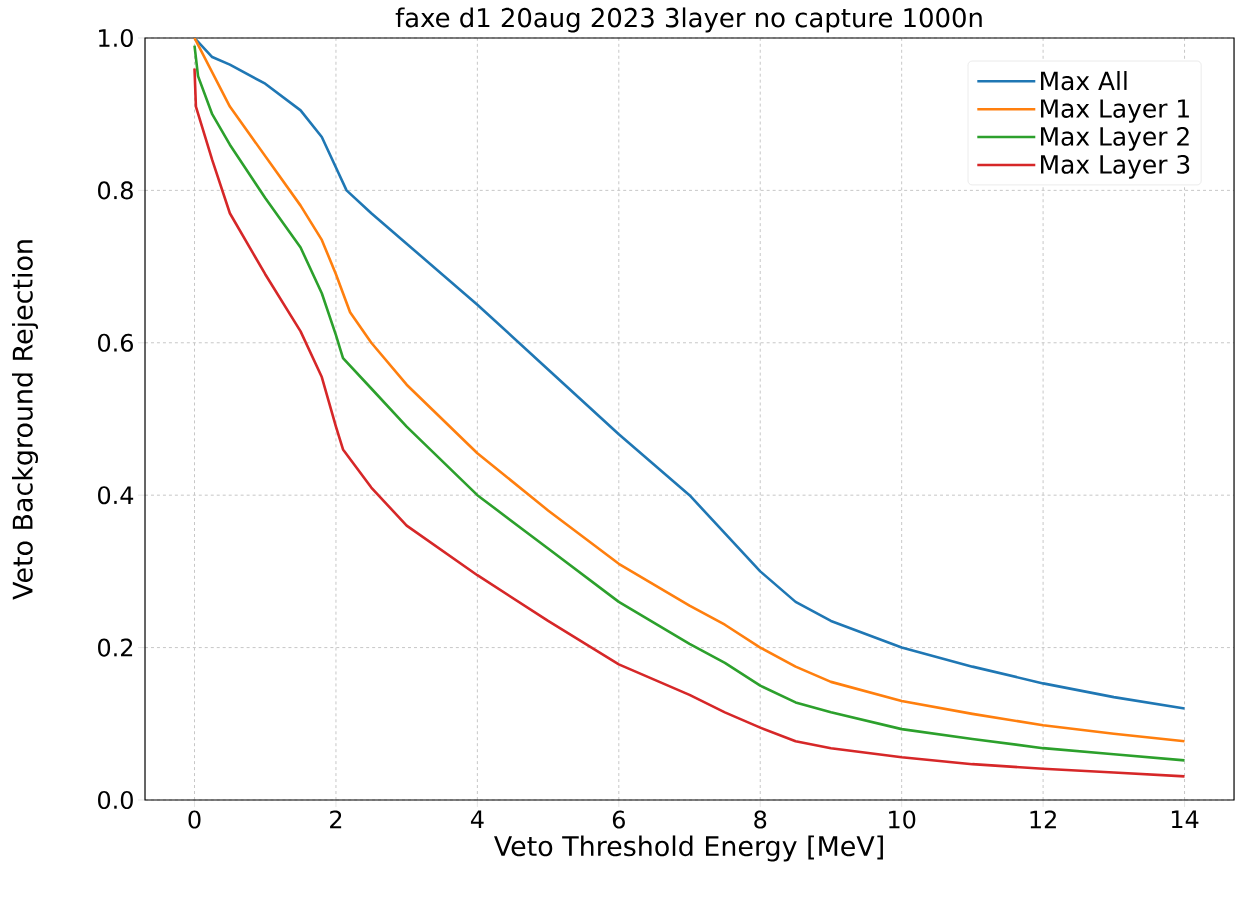 Image resolution: width=1239 pixels, height=902 pixels. Describe the element at coordinates (688, 848) in the screenshot. I see `x-axis-title: Veto Threshold Energy [MeV]` at that location.